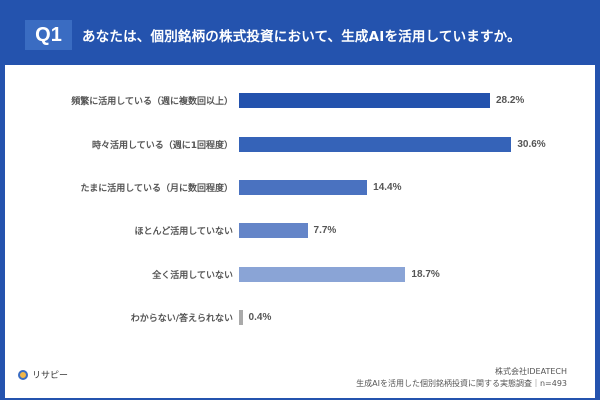 Image resolution: width=600 pixels, height=400 pixels. What do you see at coordinates (152, 102) in the screenshot?
I see `category-label: 頻繁に活用している（週に複数回以上）` at bounding box center [152, 102].